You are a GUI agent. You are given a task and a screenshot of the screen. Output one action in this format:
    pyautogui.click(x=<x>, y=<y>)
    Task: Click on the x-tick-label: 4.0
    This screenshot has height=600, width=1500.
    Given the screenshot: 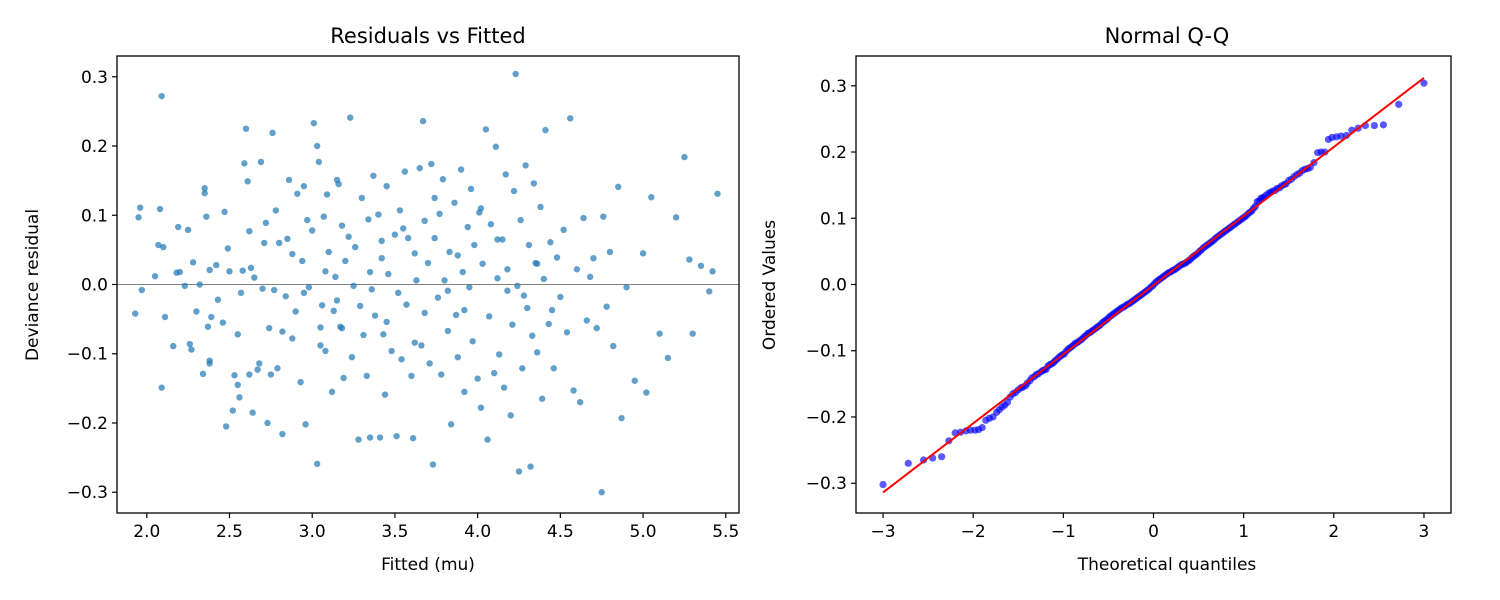 What is the action you would take?
    pyautogui.click(x=477, y=532)
    